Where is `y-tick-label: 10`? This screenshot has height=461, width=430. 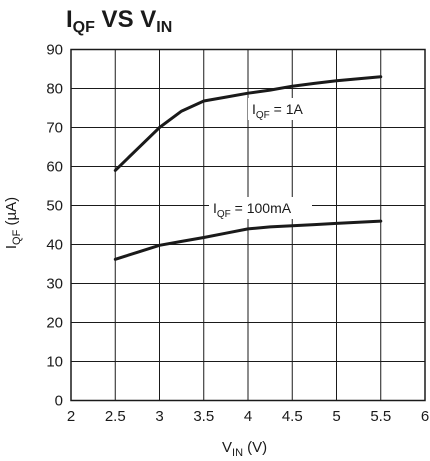
y-tick-label: 10 is located at coordinates (54, 362).